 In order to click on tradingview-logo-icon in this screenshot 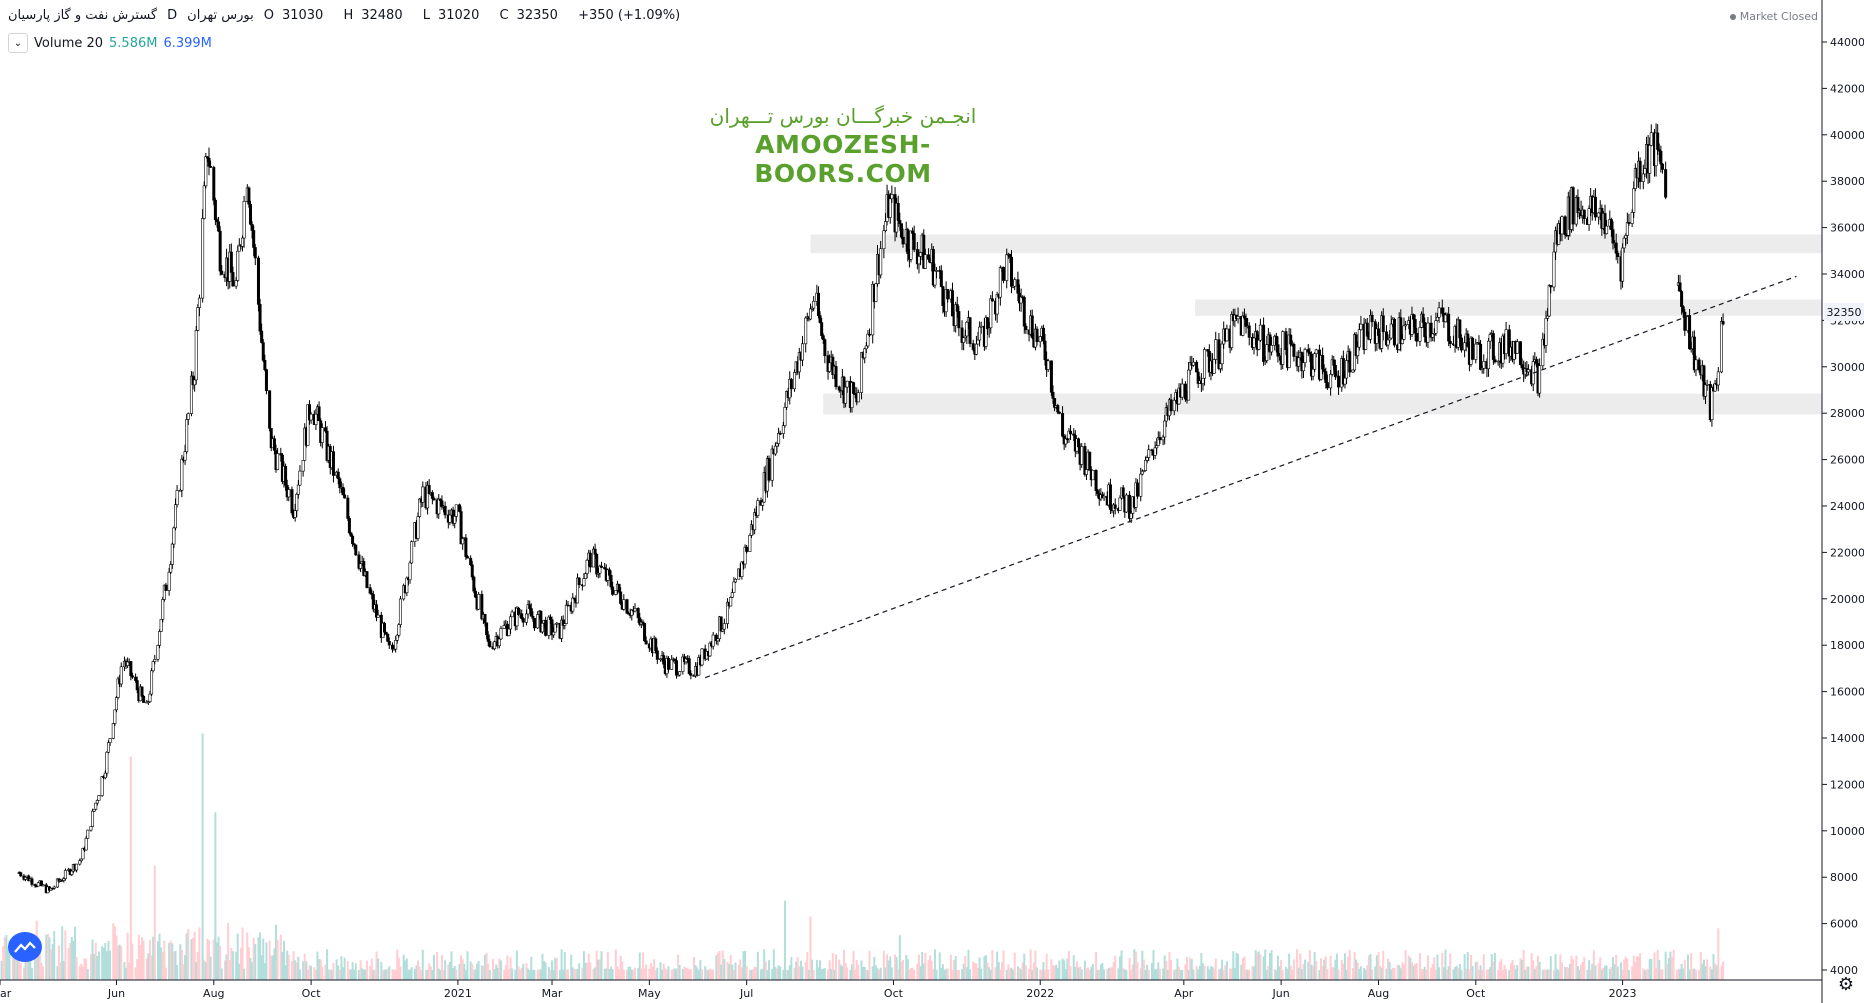, I will do `click(25, 947)`.